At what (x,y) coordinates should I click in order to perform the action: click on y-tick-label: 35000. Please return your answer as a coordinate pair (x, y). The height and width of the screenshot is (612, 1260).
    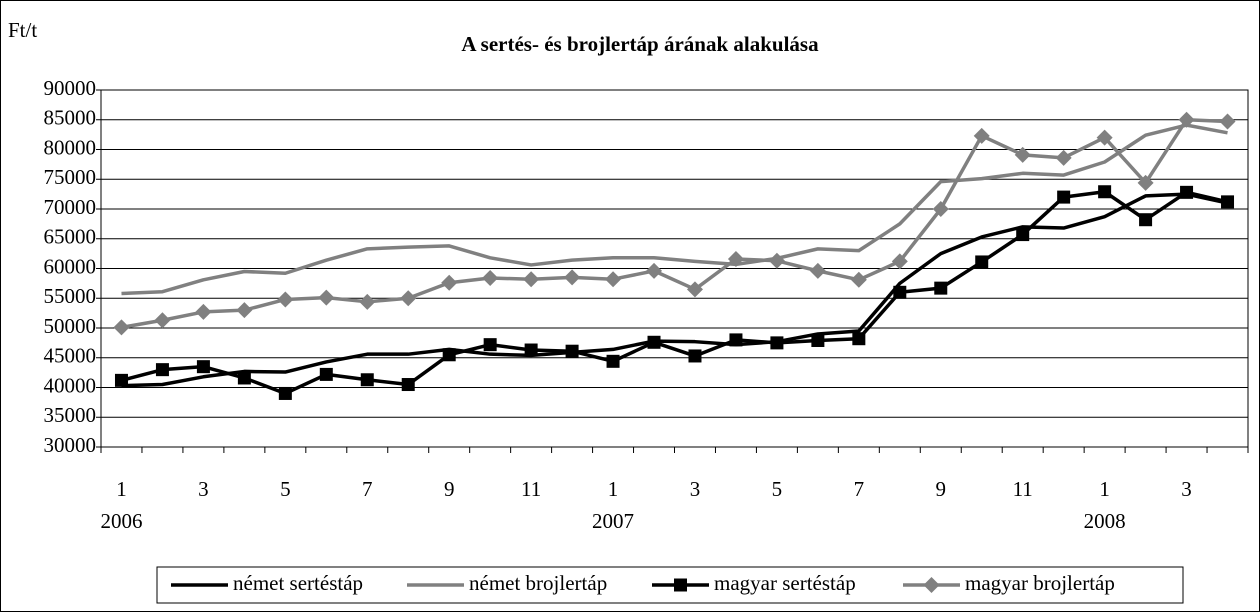
    Looking at the image, I should click on (70, 415).